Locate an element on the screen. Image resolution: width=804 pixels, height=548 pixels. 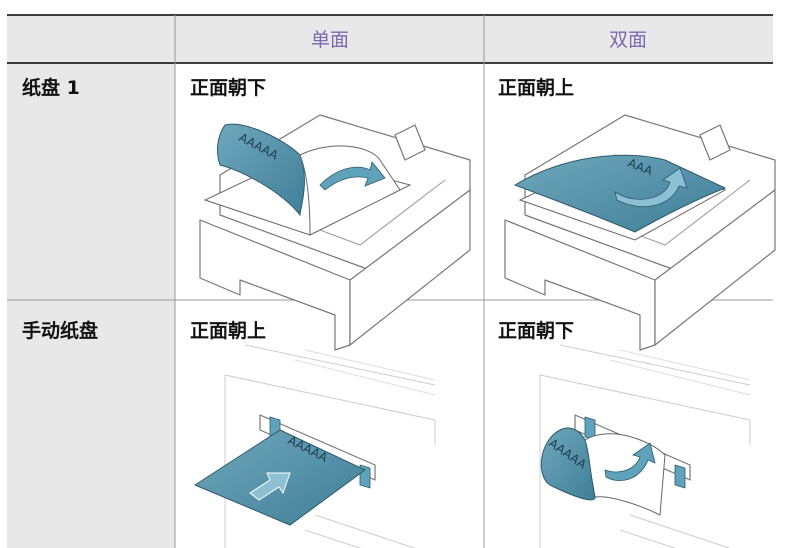
tray-illustration: AAAAA is located at coordinates (335, 232).